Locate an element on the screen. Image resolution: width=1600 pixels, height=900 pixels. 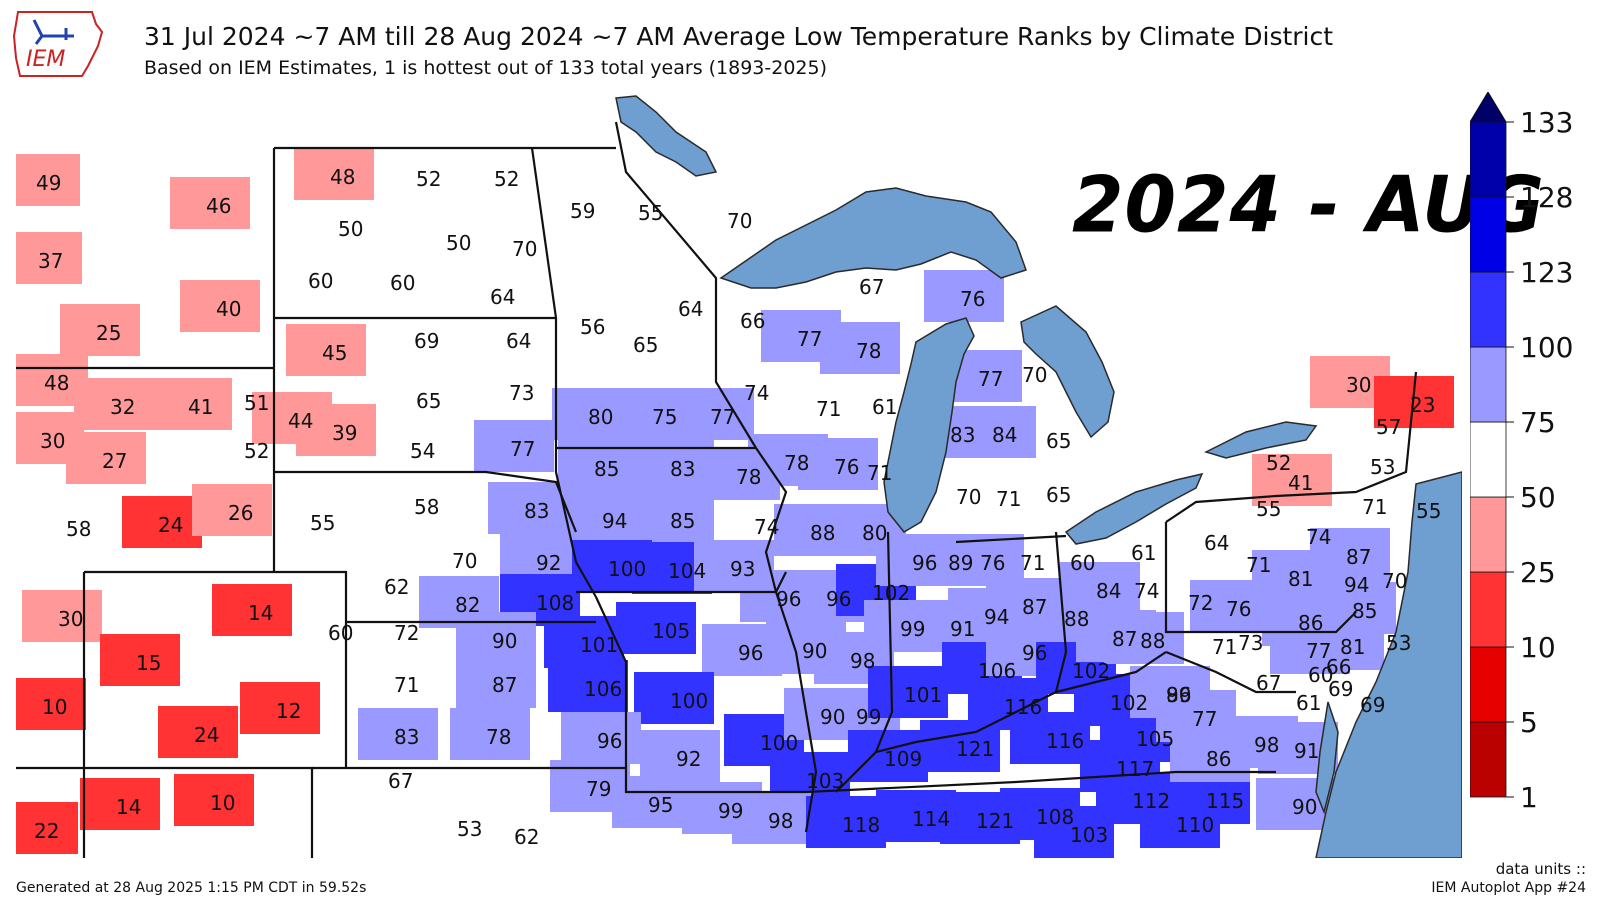
district-rank-label: 70 is located at coordinates (968, 497).